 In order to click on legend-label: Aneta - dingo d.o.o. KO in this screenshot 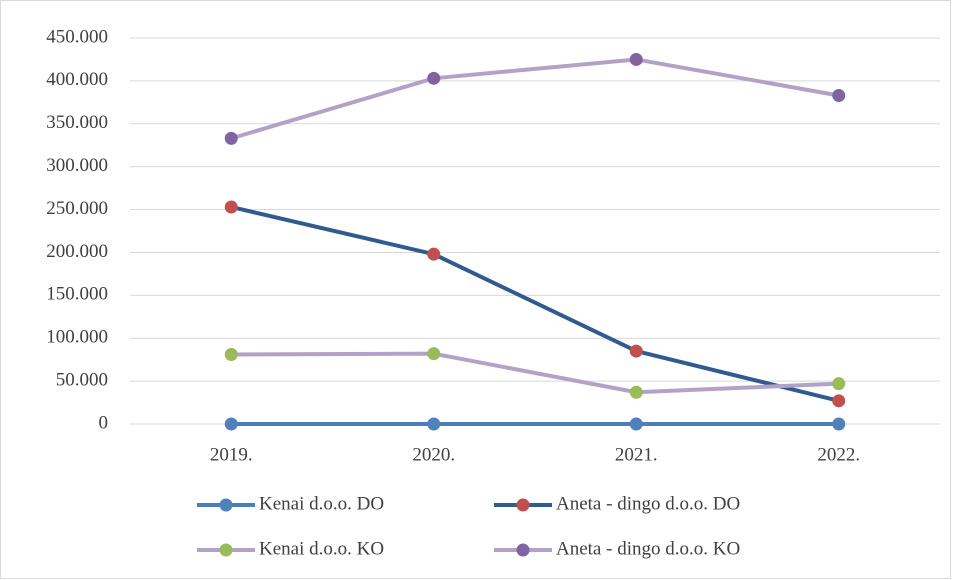, I will do `click(648, 548)`.